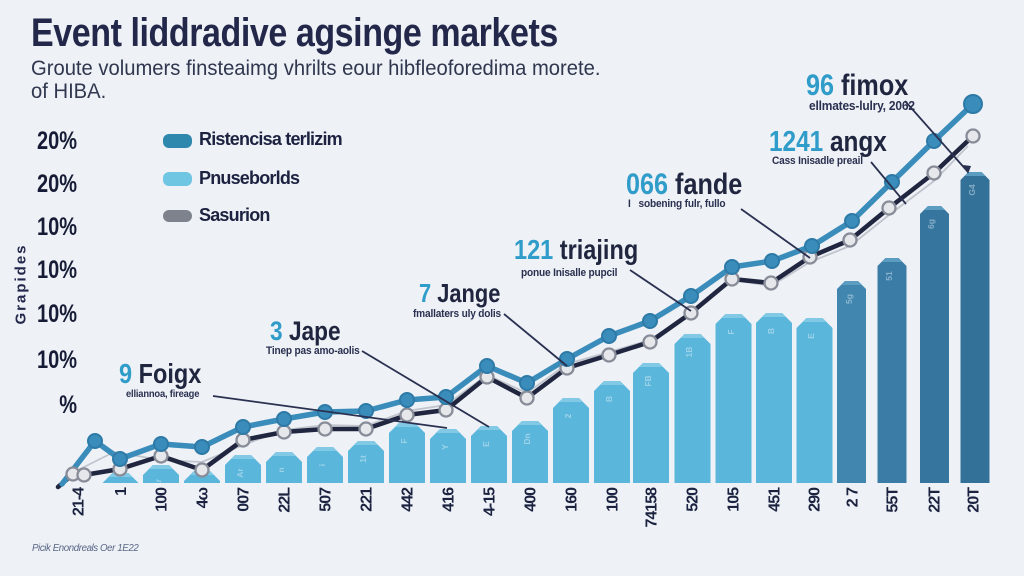 The height and width of the screenshot is (576, 1024). I want to click on svg-text: 2 7, so click(853, 497).